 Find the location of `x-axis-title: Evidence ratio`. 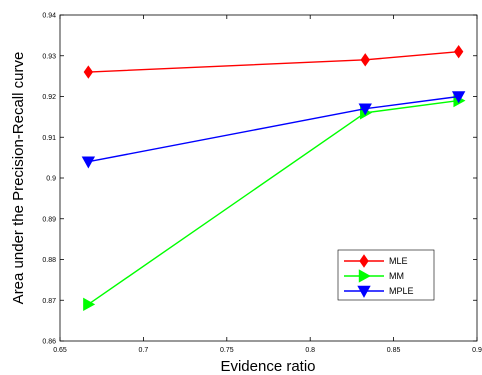

x-axis-title: Evidence ratio is located at coordinates (267, 366).